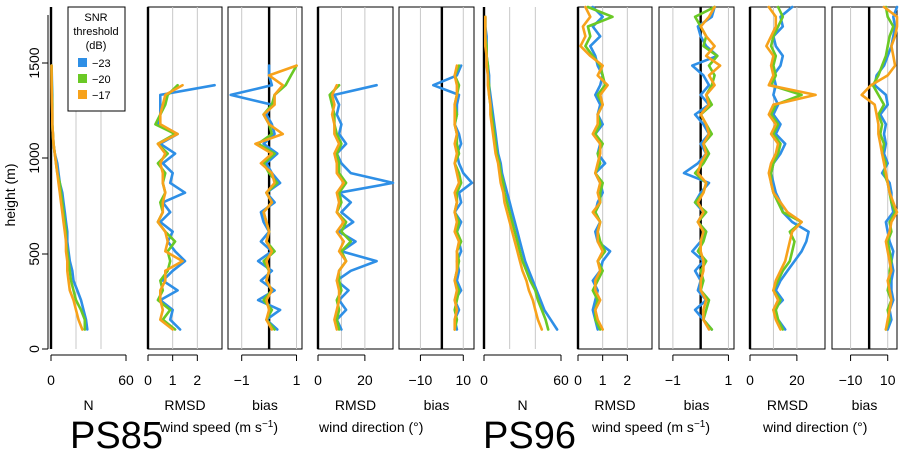 The image size is (899, 449). What do you see at coordinates (101, 80) in the screenshot?
I see `legend-entry-label: −20` at bounding box center [101, 80].